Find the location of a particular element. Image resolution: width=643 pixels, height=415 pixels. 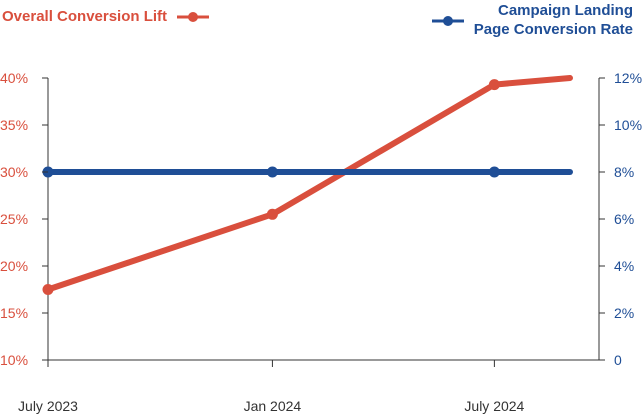

legend-item-overall-conversion-lift: Overall Conversion Lift is located at coordinates (106, 17).